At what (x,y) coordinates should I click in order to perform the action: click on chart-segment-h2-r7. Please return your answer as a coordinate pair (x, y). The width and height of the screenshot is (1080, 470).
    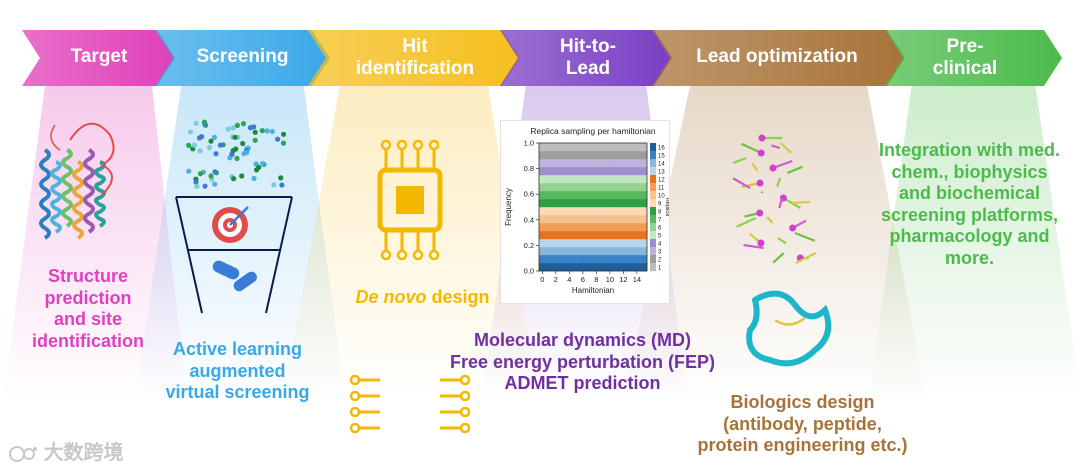
    Looking at the image, I should click on (555, 195).